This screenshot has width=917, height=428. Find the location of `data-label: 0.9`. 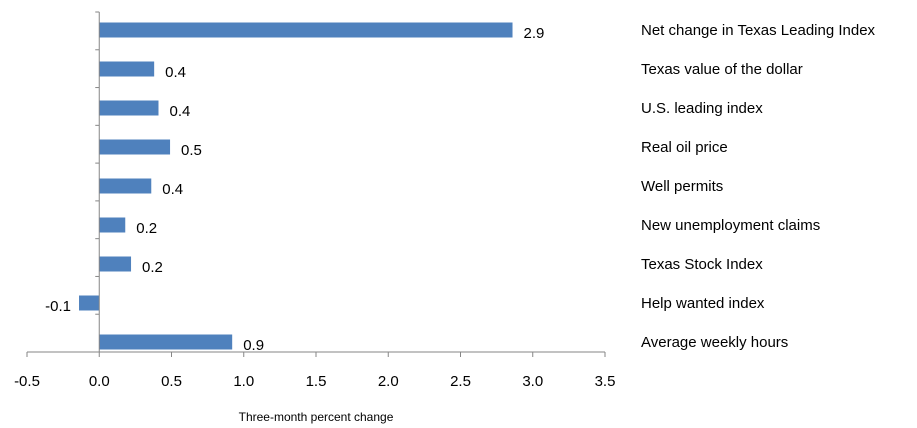

data-label: 0.9 is located at coordinates (253, 345).